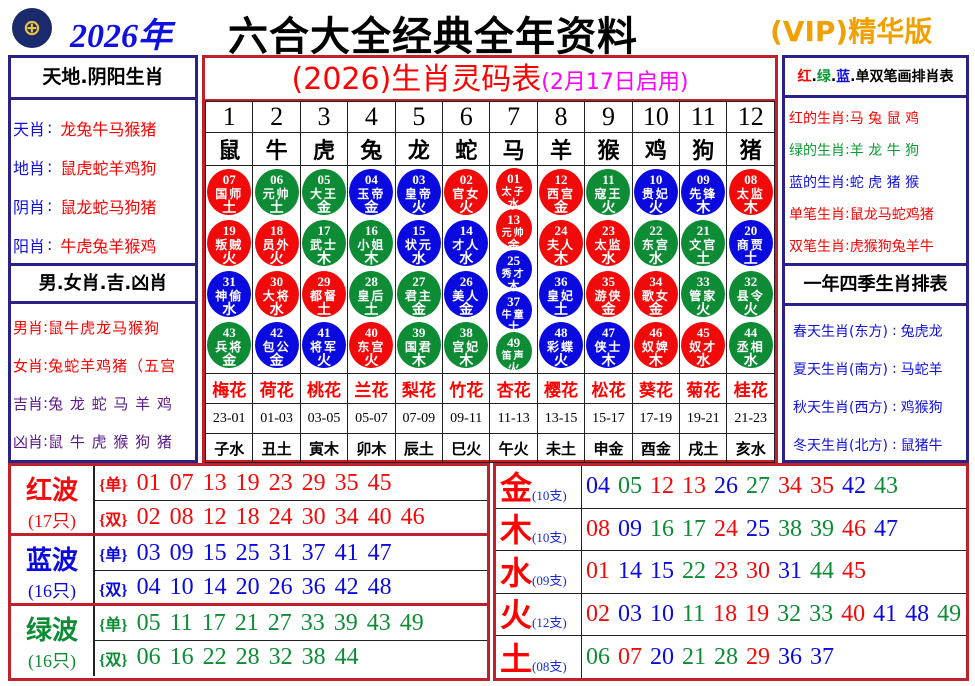 Image resolution: width=975 pixels, height=686 pixels. Describe the element at coordinates (655, 194) in the screenshot. I see `ball-name: 贵妃` at that location.